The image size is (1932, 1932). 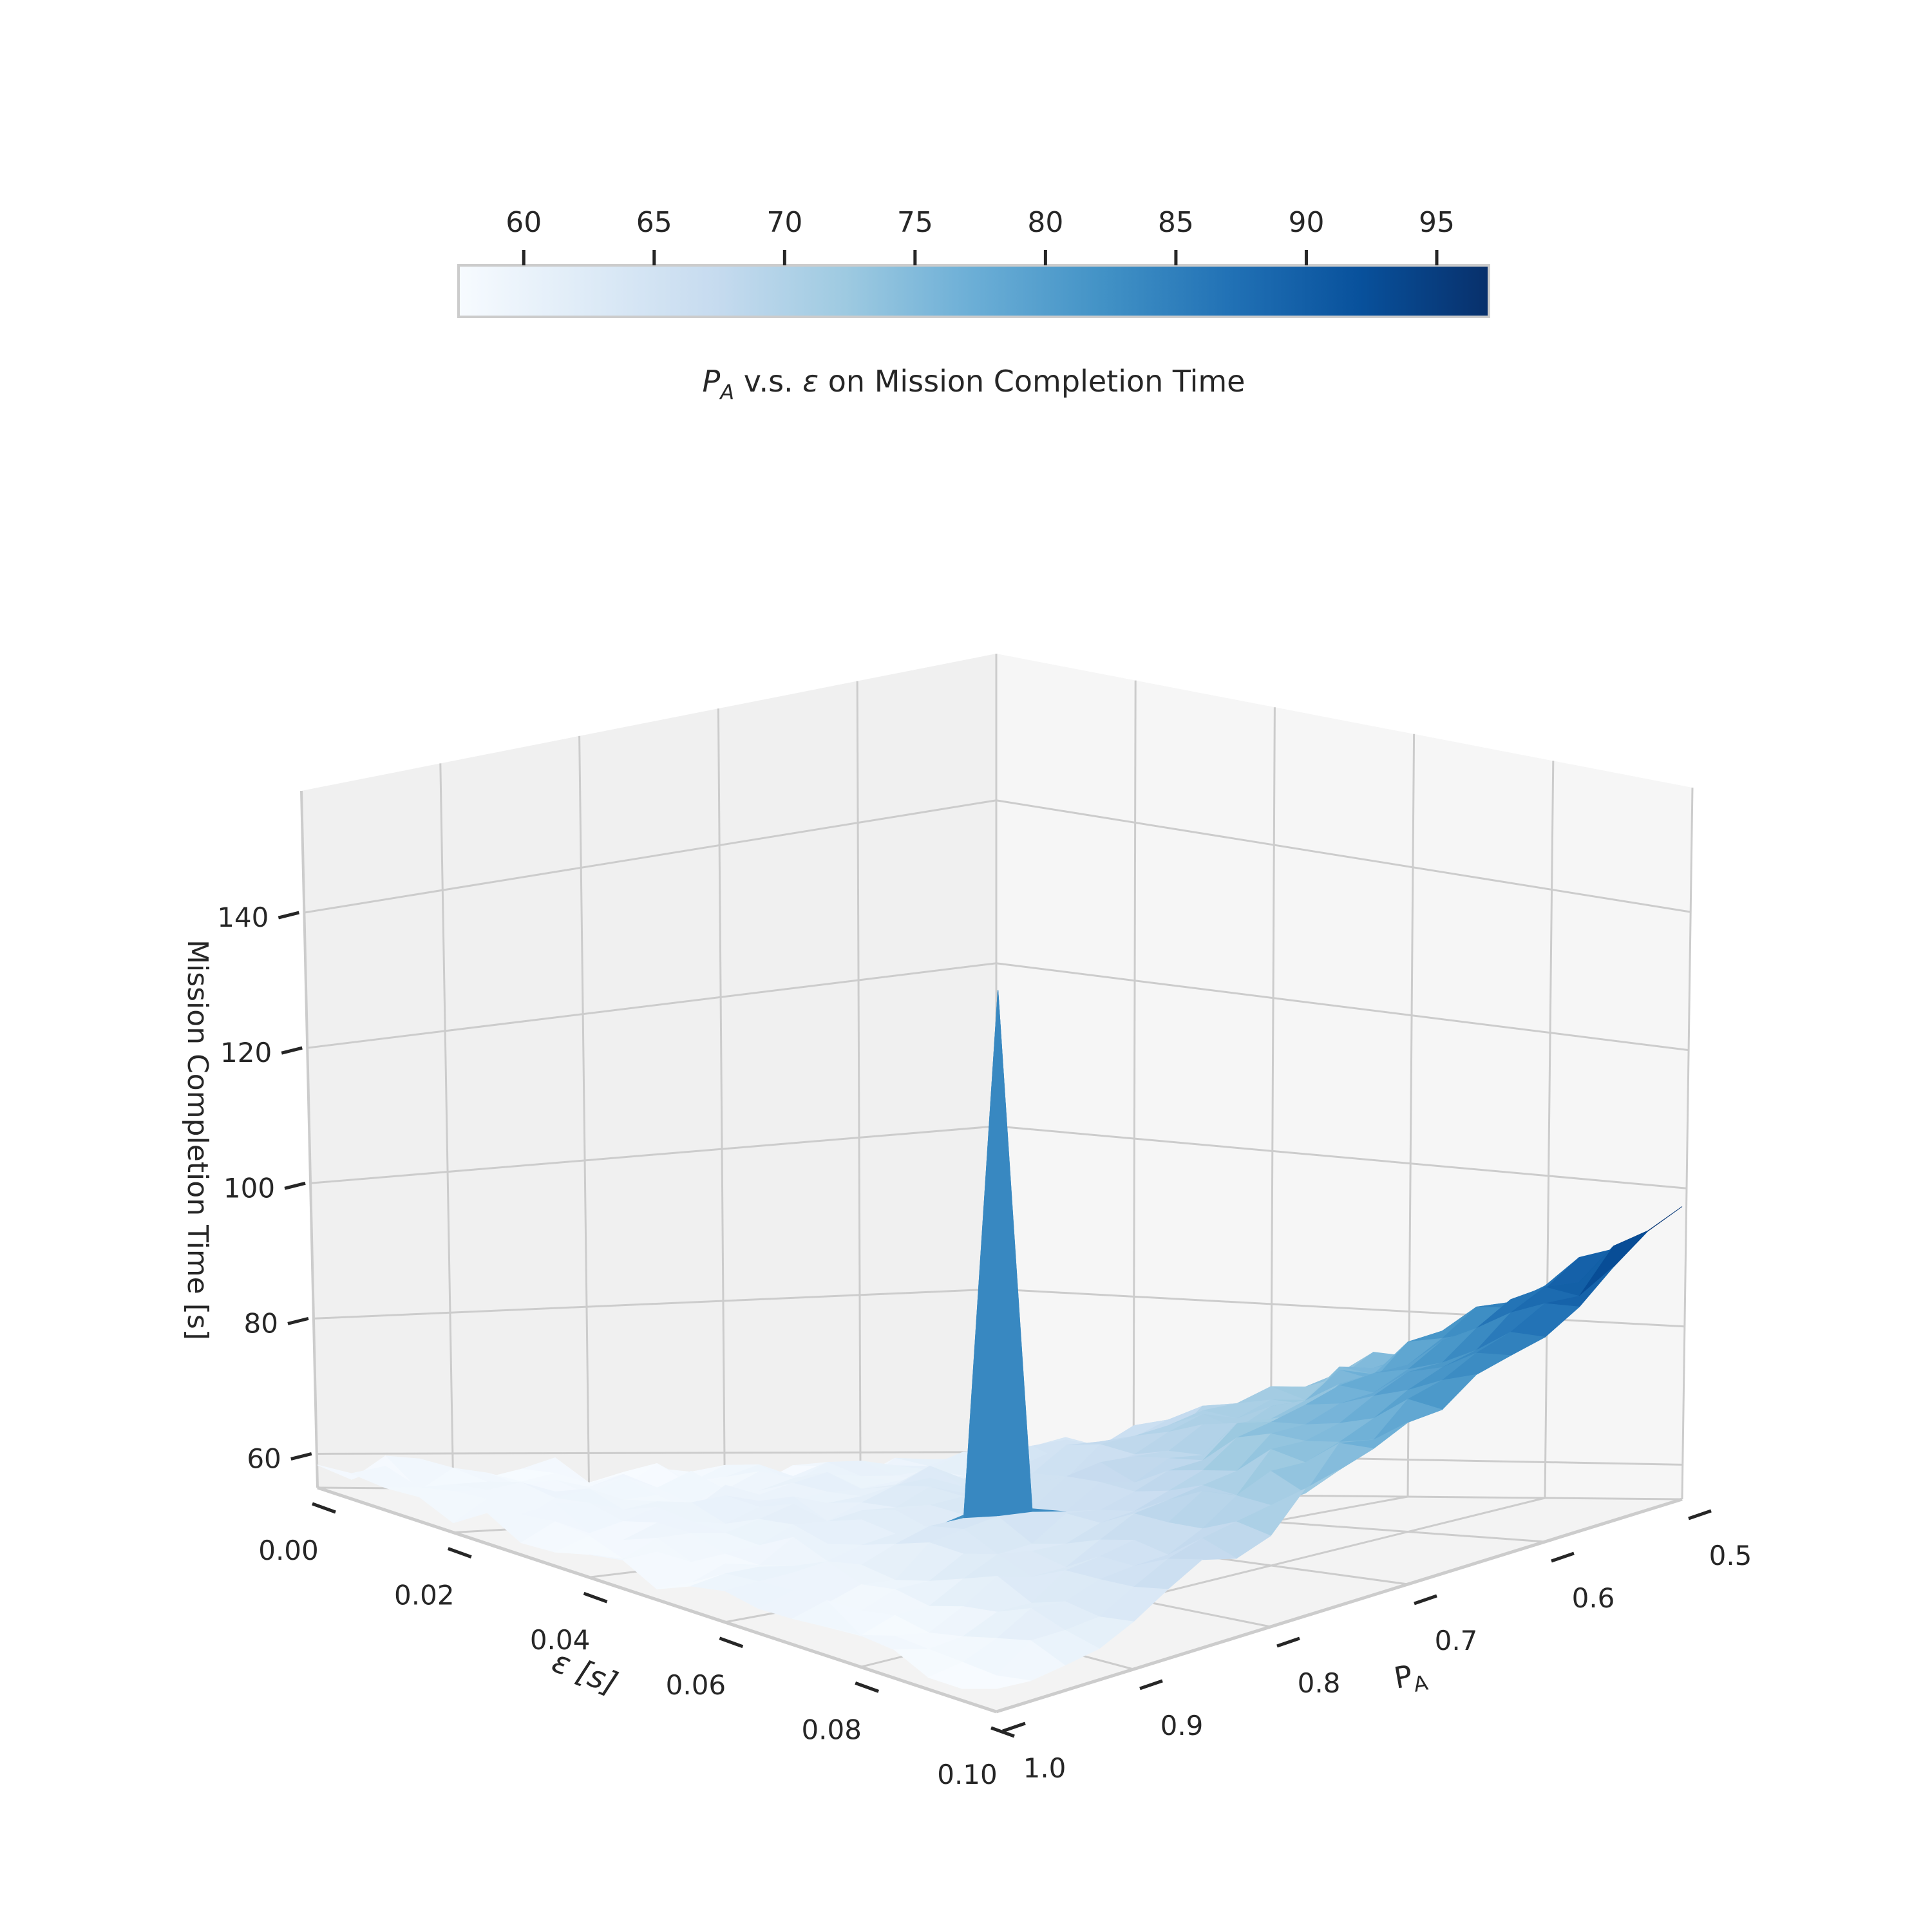 I want to click on x-tick-label: 0.8, so click(x=1319, y=1683).